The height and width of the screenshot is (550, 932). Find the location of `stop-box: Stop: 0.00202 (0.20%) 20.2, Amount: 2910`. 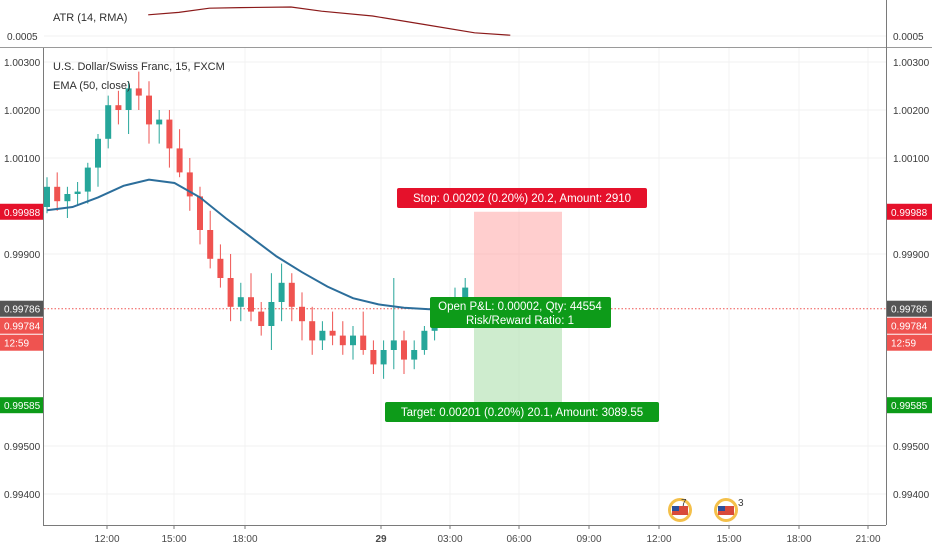

stop-box: Stop: 0.00202 (0.20%) 20.2, Amount: 2910 is located at coordinates (522, 198).